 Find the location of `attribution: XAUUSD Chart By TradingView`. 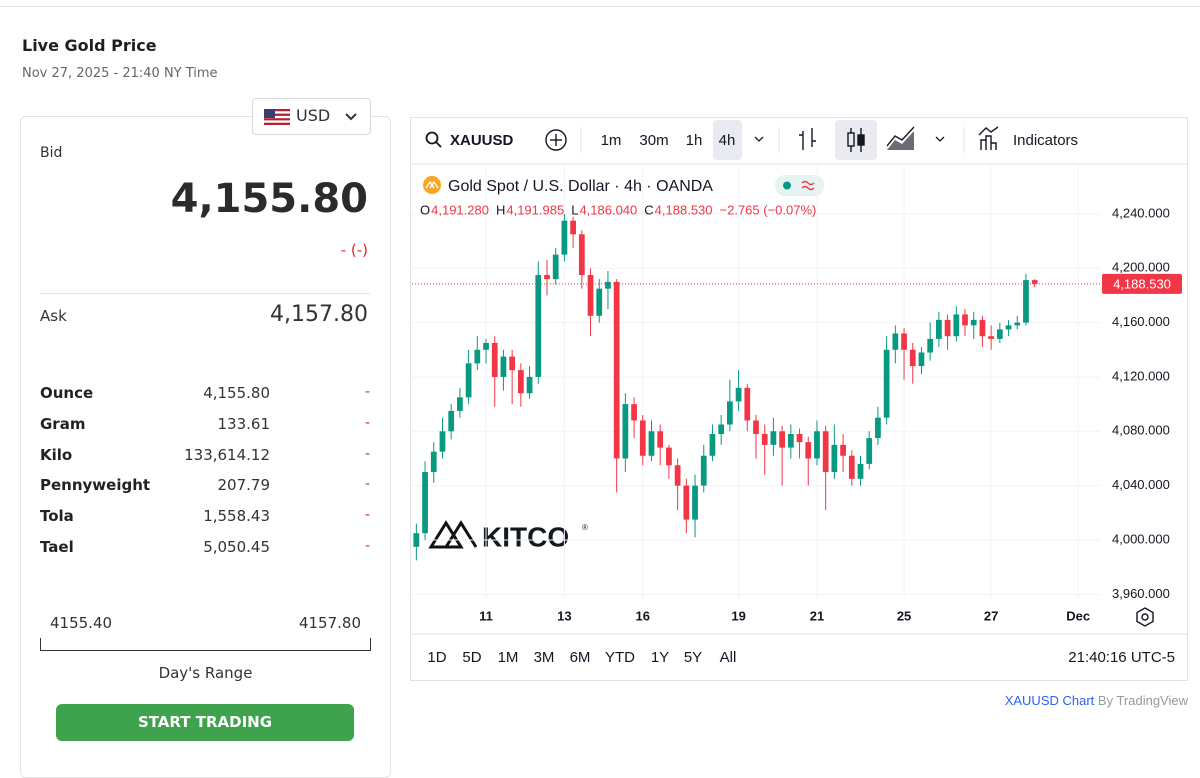

attribution: XAUUSD Chart By TradingView is located at coordinates (1096, 700).